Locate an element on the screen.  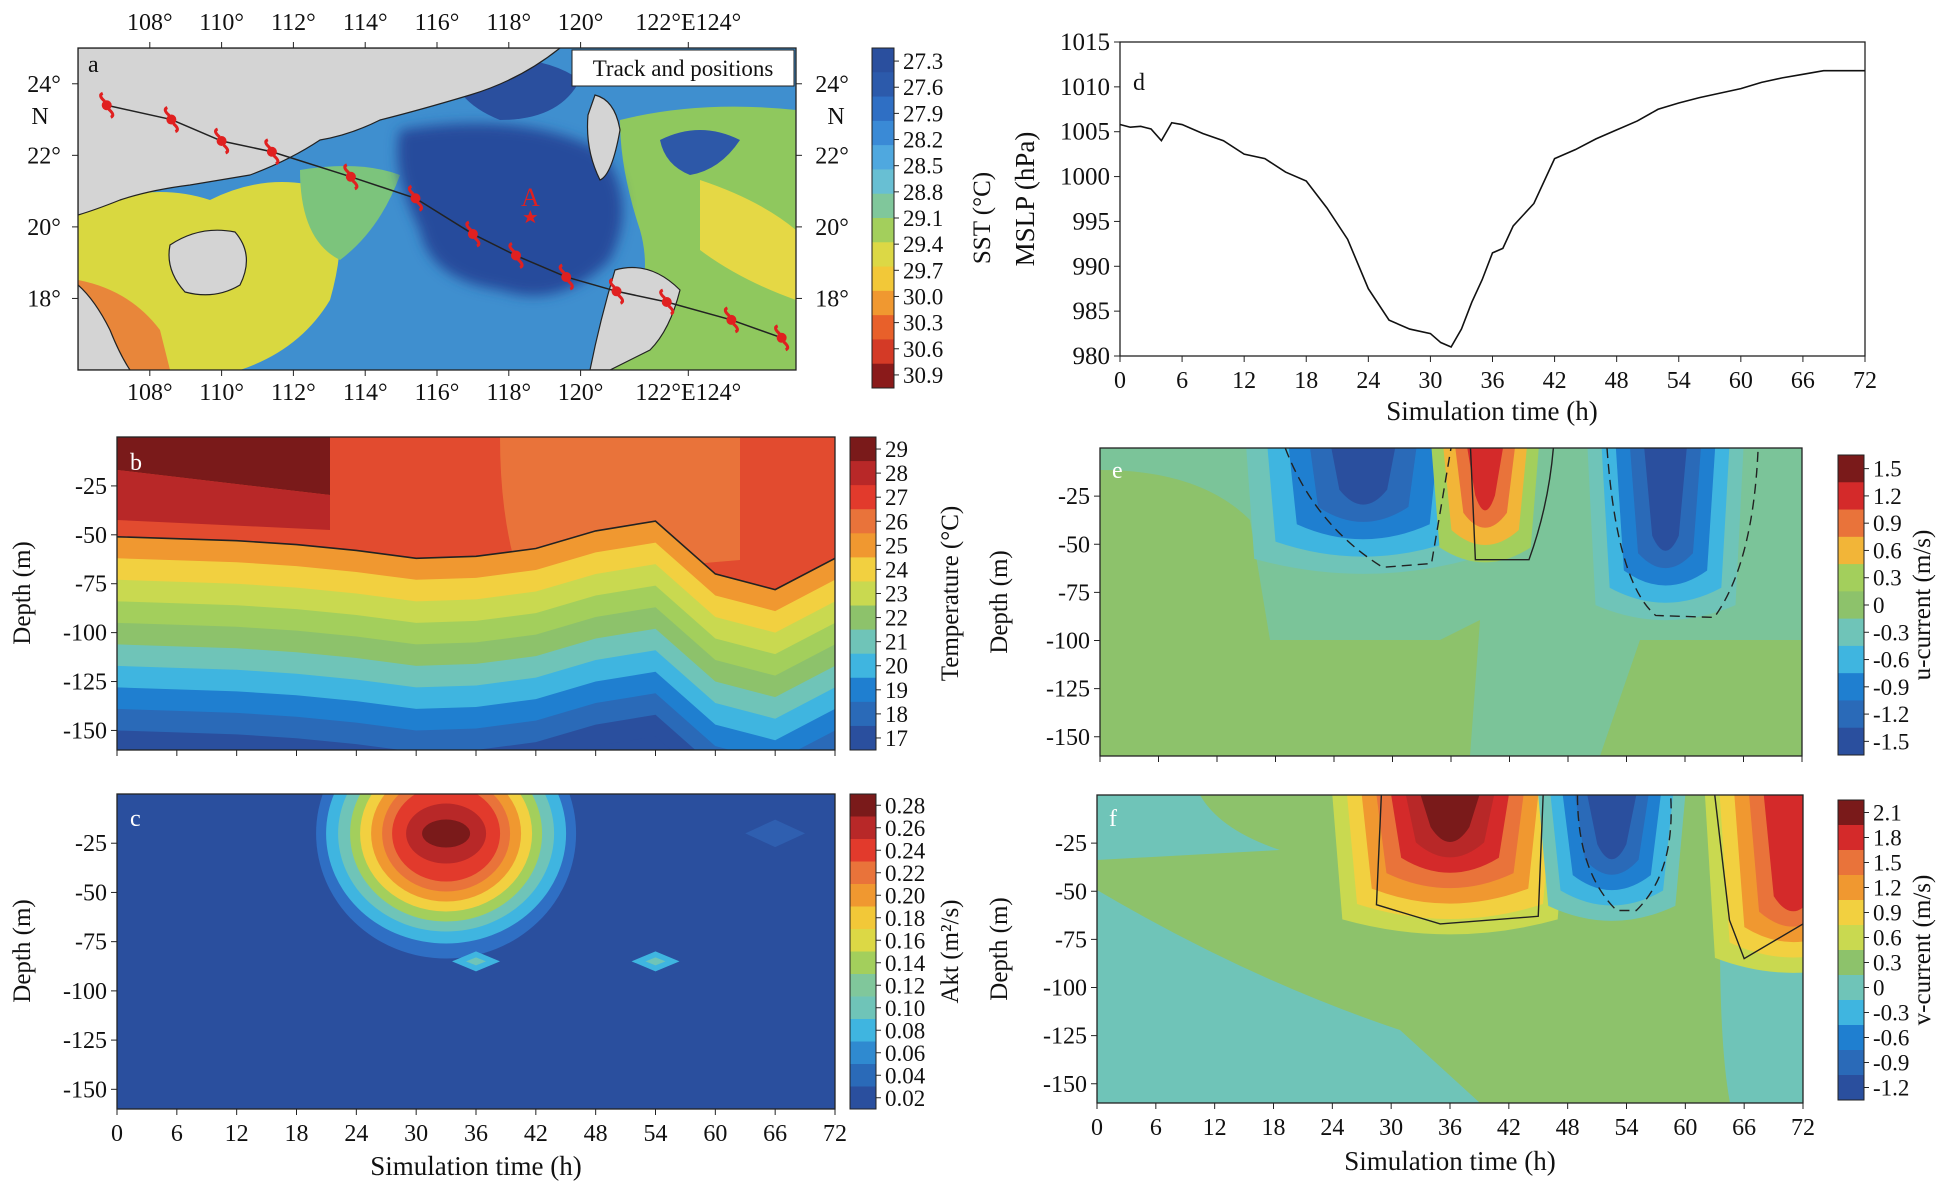
time-tick-label: 30 is located at coordinates (1391, 1128).